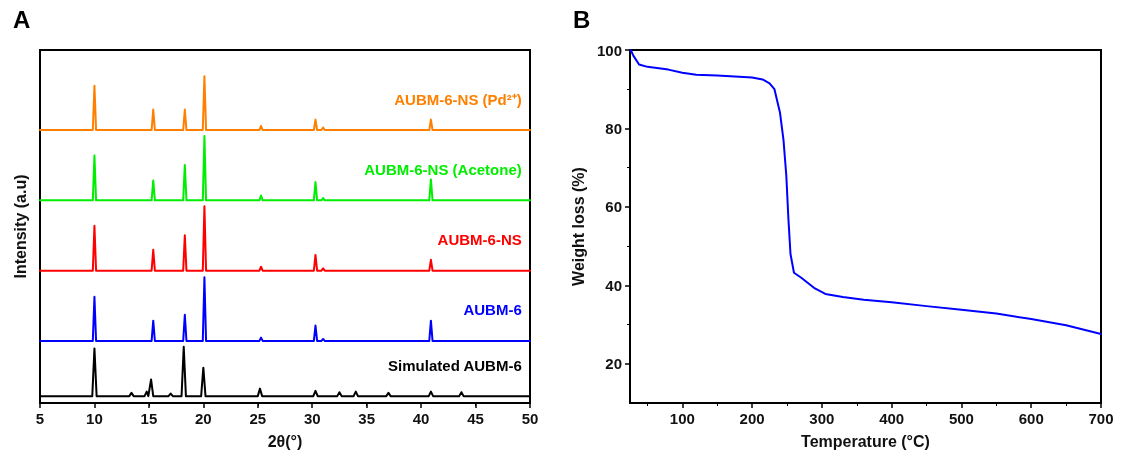  What do you see at coordinates (961, 418) in the screenshot?
I see `x-tick-label: 500` at bounding box center [961, 418].